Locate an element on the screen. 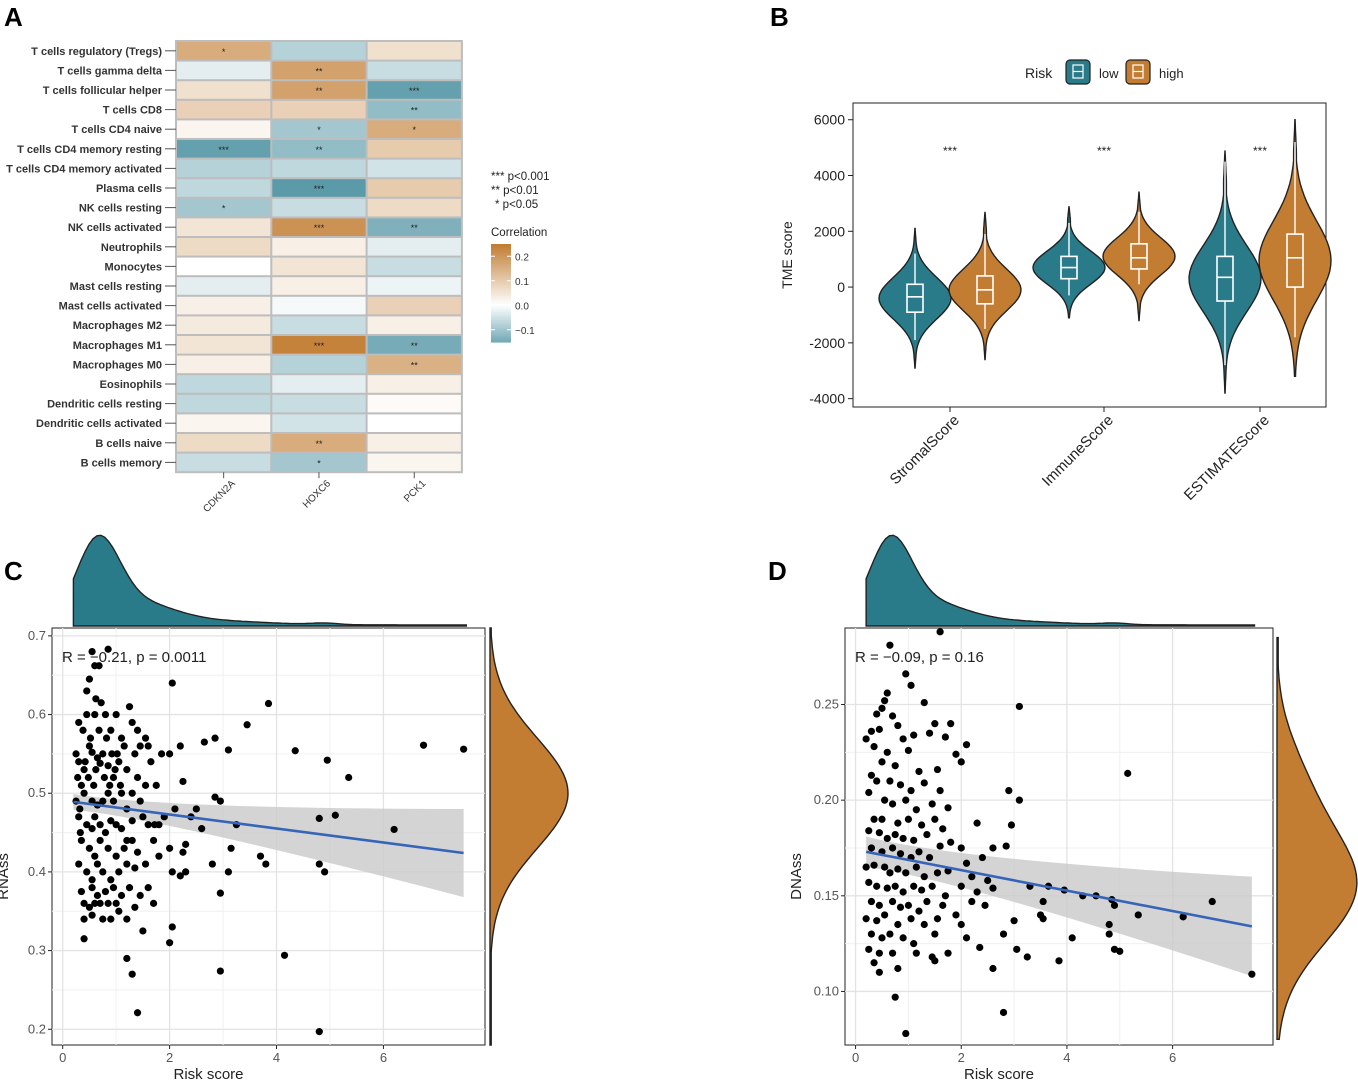 The image size is (1358, 1088). heatmap-row-label: Dendritic cells activated is located at coordinates (99, 424).